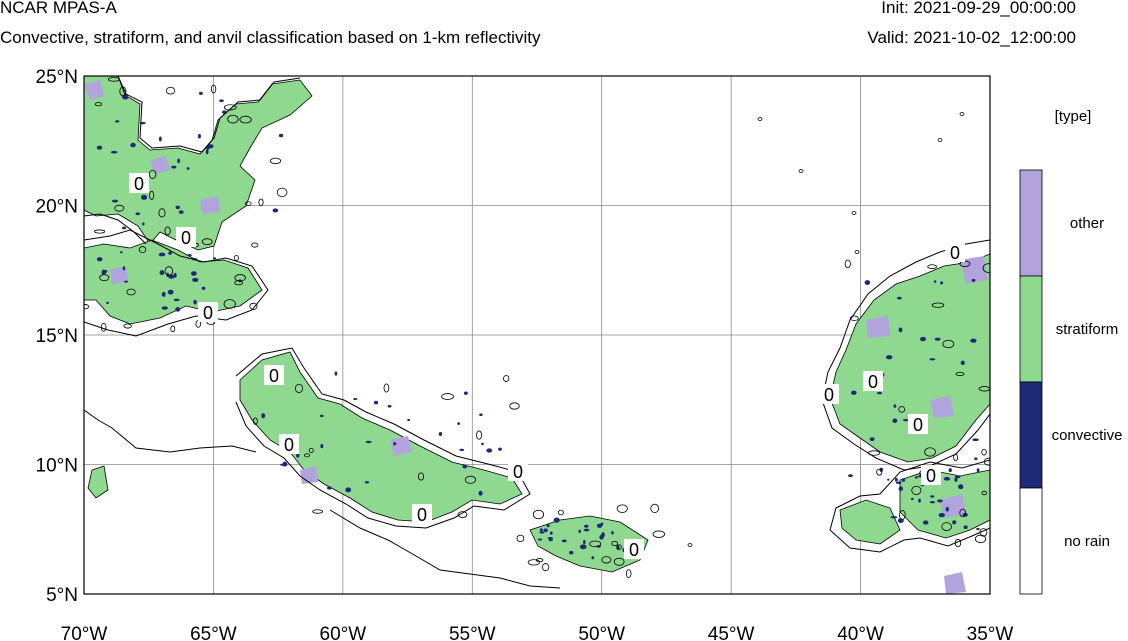 The image size is (1128, 641). Describe the element at coordinates (383, 438) in the screenshot. I see `contour-band-outline` at that location.